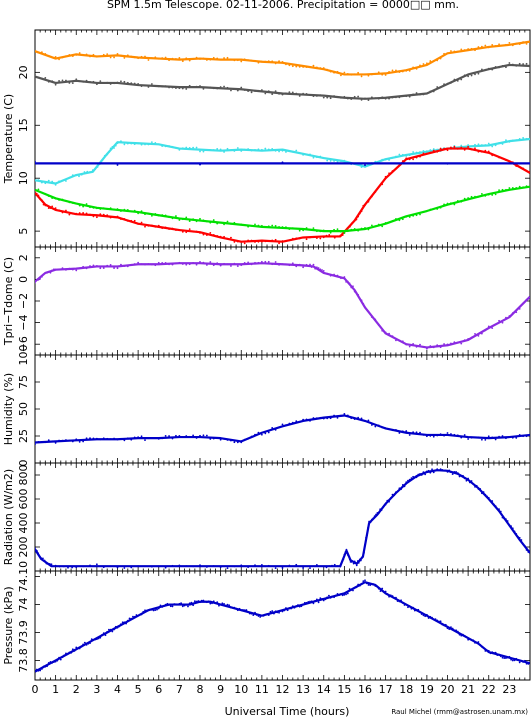 This screenshot has height=719, width=532. Describe the element at coordinates (23, 178) in the screenshot. I see `y-tick-label: 10` at that location.